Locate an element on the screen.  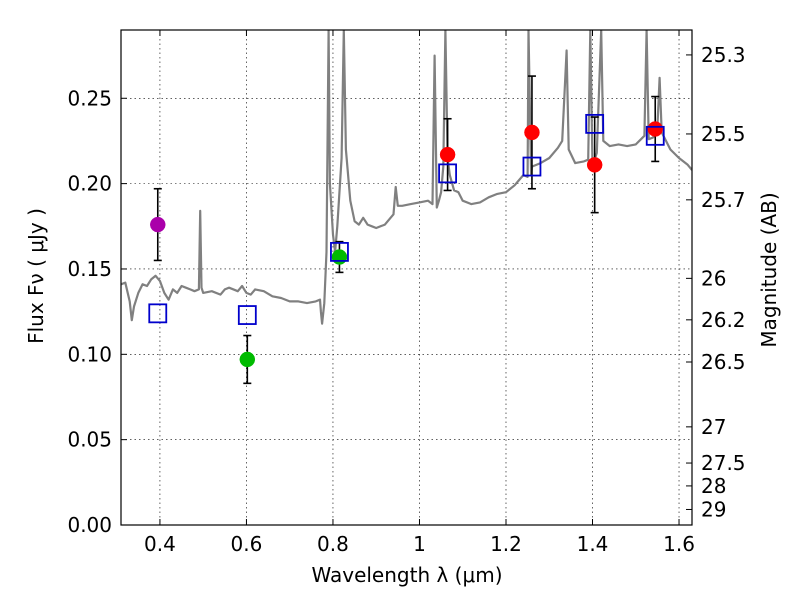
mag-tick-label: 26.2 is located at coordinates (723, 320).